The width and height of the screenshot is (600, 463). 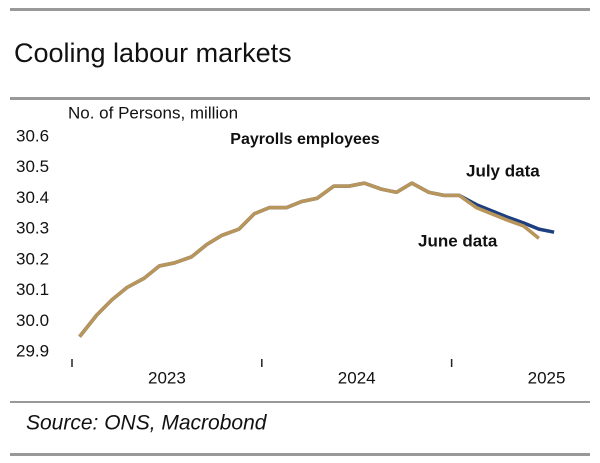 What do you see at coordinates (32, 289) in the screenshot?
I see `y-tick-label: 30.1` at bounding box center [32, 289].